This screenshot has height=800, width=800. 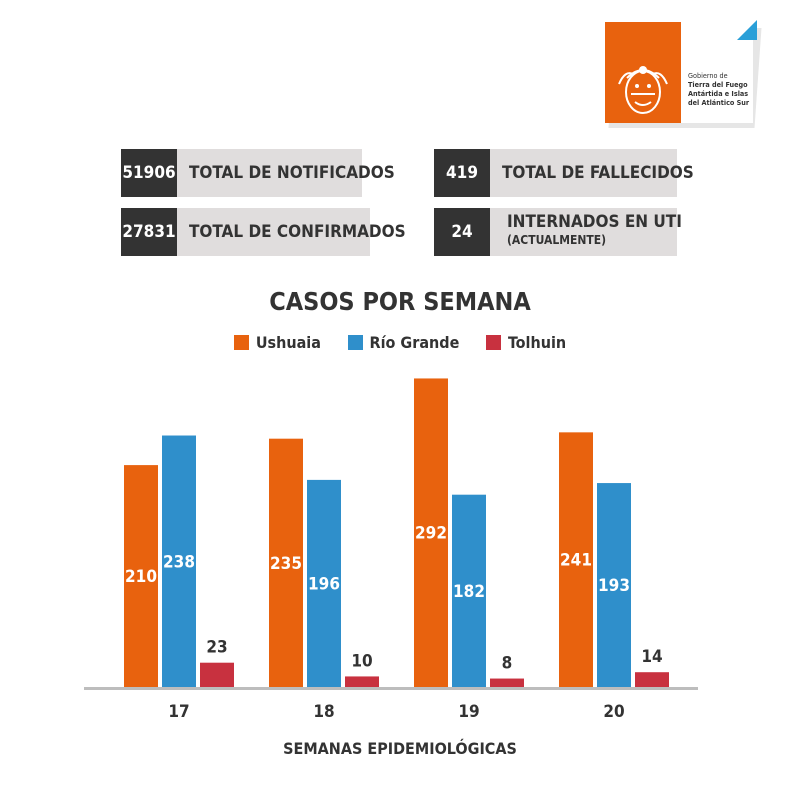 I want to click on x-tick-label-20: 20, so click(x=613, y=712).